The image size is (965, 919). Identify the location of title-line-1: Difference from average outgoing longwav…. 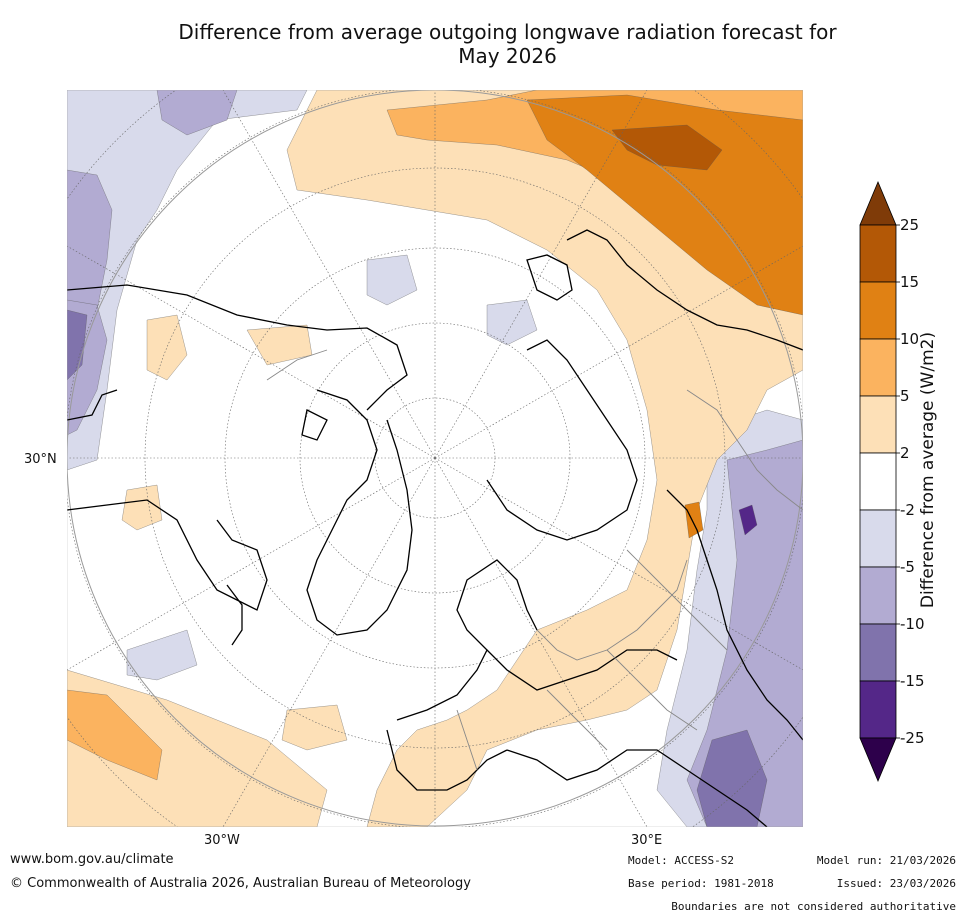
(507, 32).